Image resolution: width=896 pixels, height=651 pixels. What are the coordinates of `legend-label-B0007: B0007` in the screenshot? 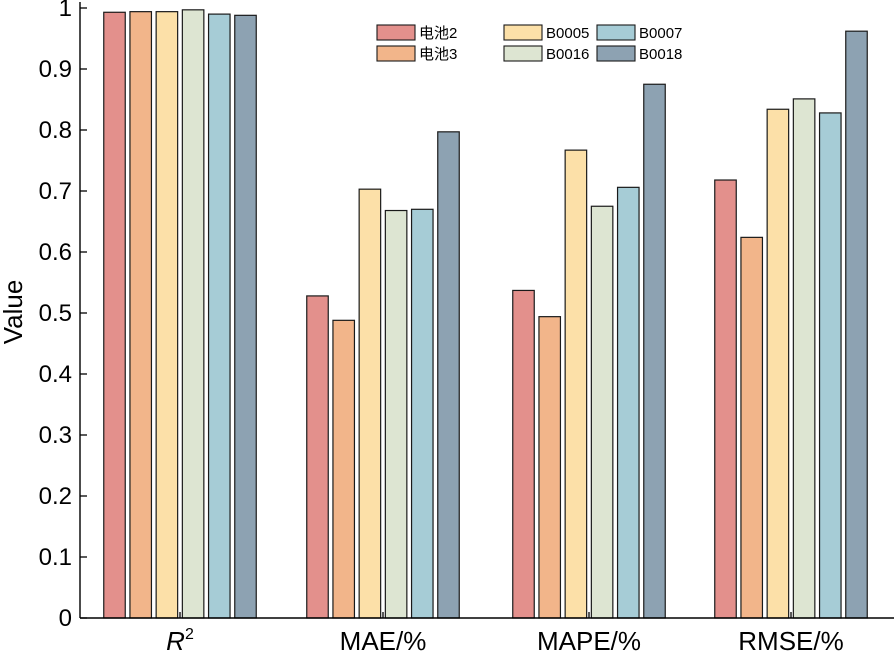 It's located at (660, 33).